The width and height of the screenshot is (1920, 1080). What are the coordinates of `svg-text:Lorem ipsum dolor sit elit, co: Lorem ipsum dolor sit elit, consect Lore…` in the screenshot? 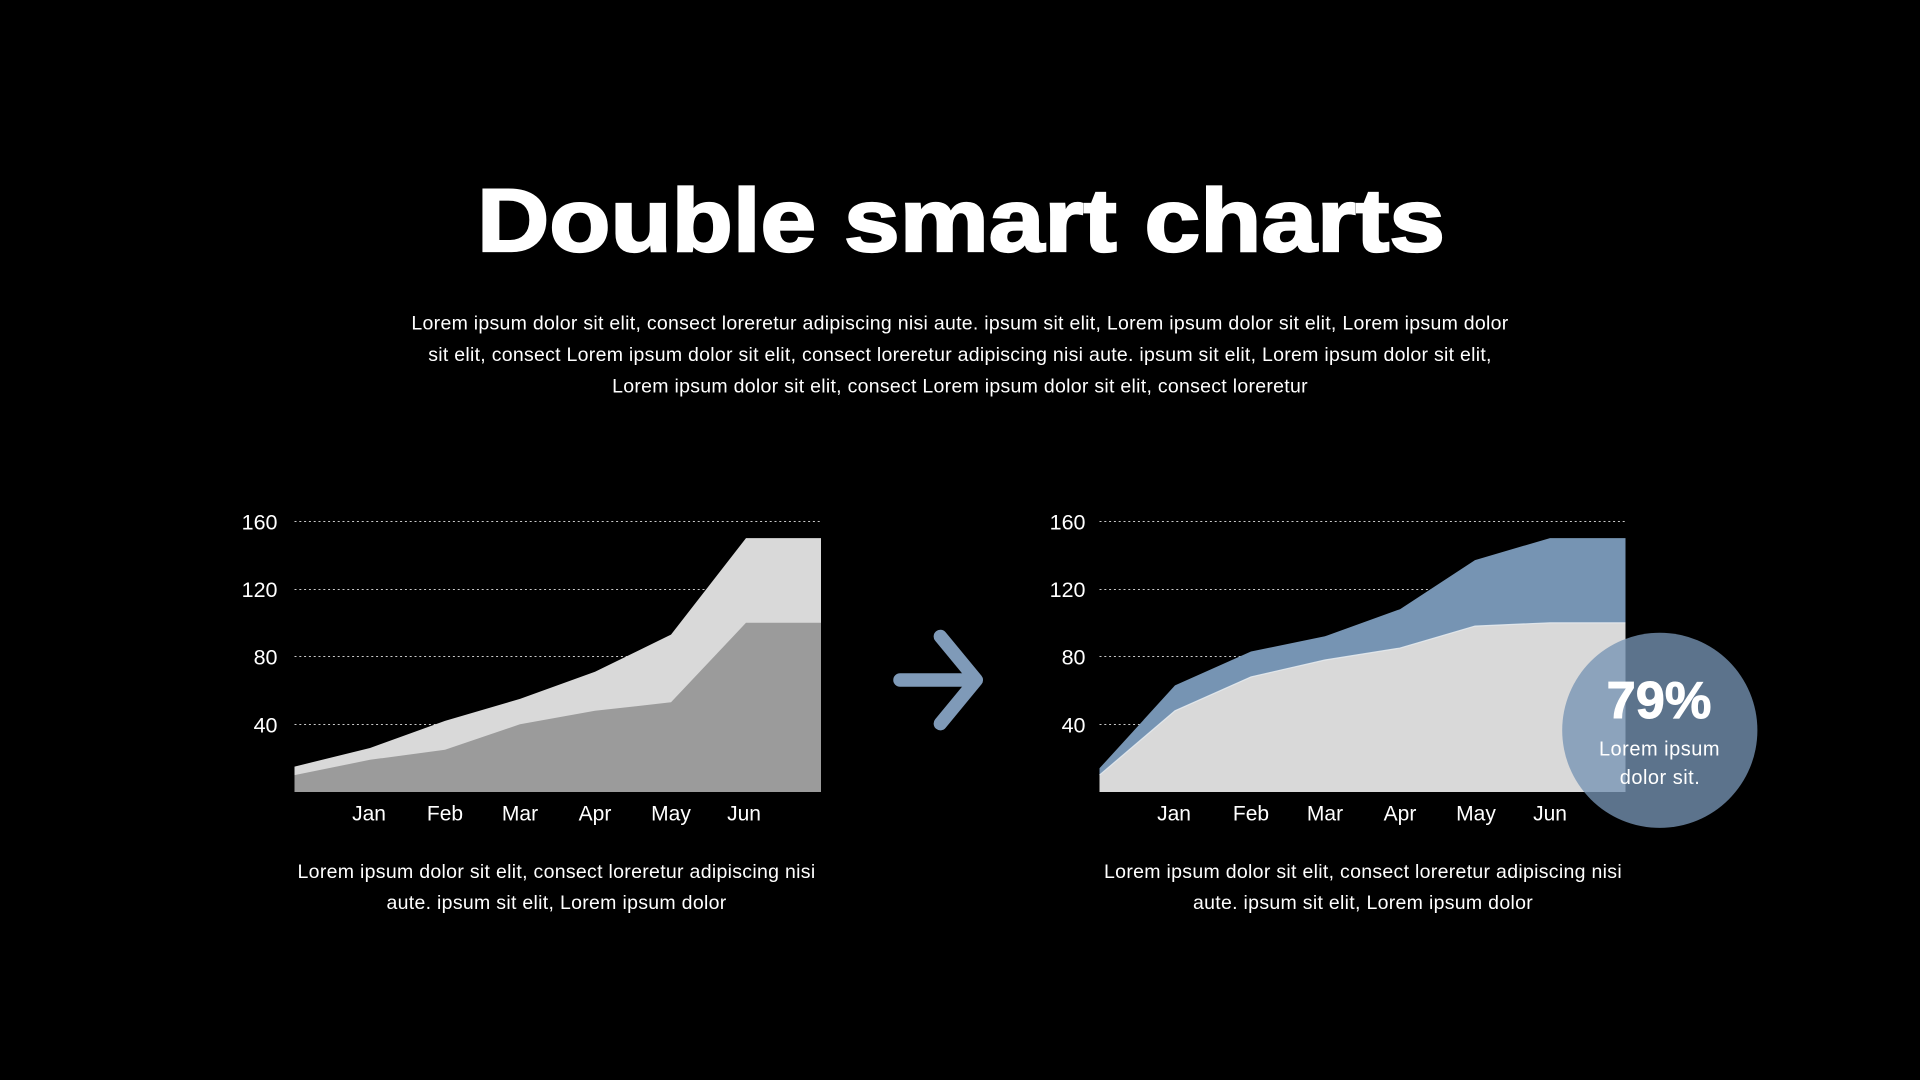 It's located at (960, 387).